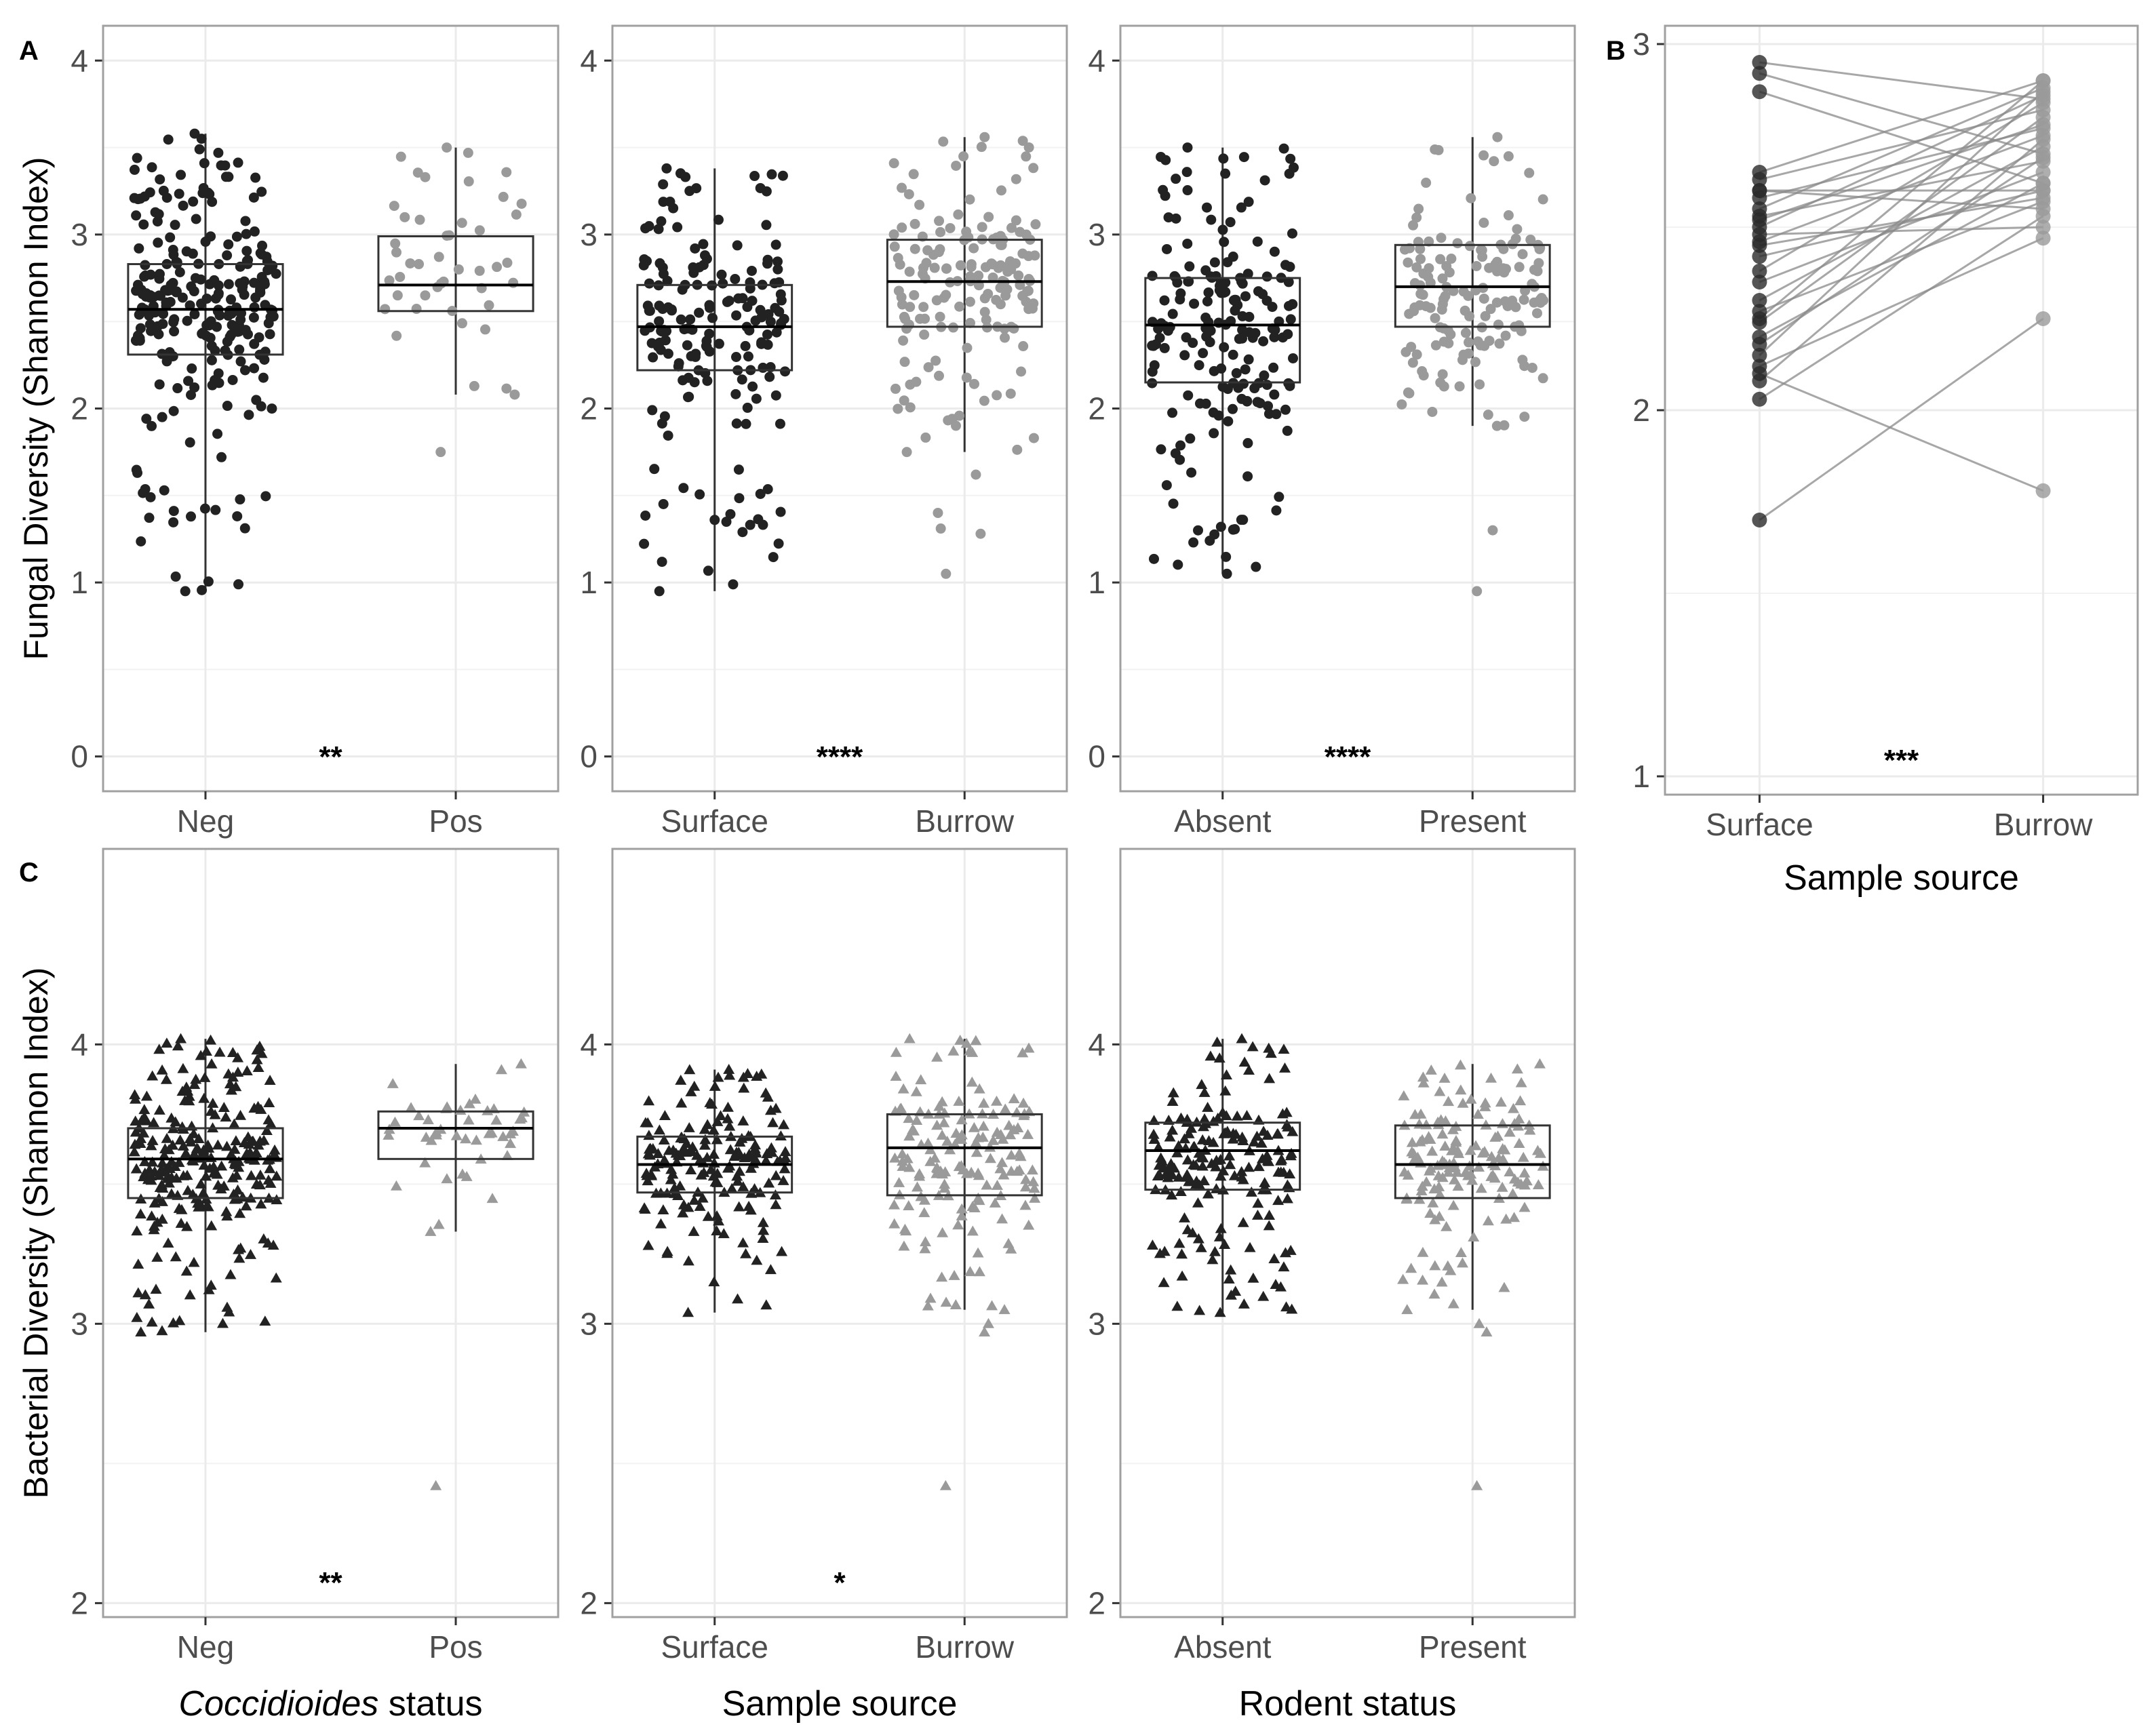 The width and height of the screenshot is (2156, 1731). Describe the element at coordinates (1096, 60) in the screenshot. I see `y-tick-label: 4` at that location.